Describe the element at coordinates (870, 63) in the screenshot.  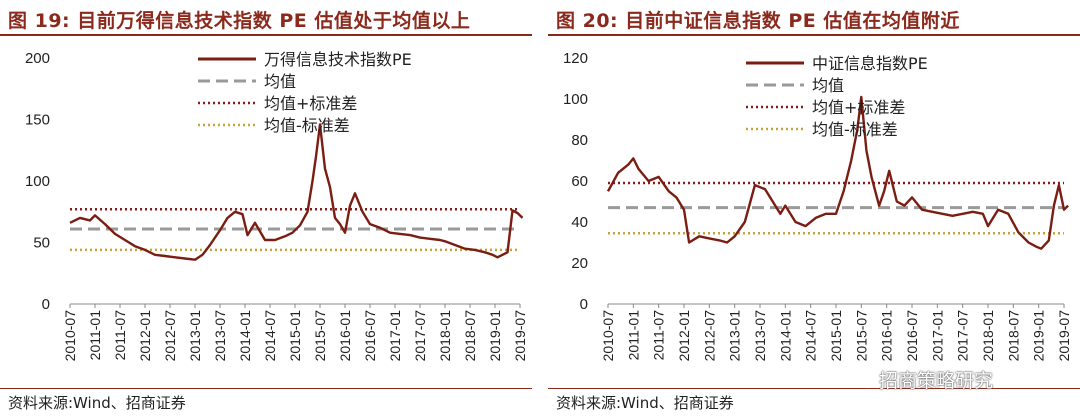
I see `legend-label: 中证信息指数PE` at that location.